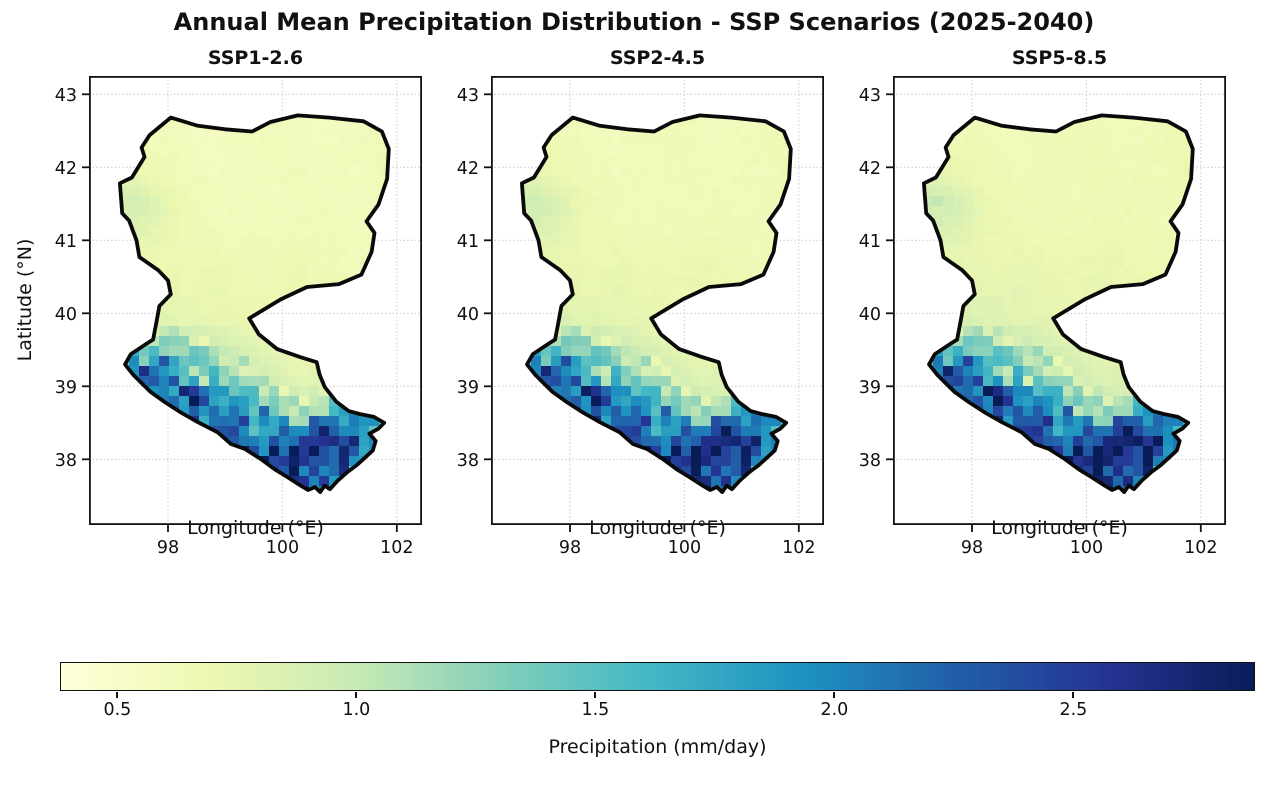 The height and width of the screenshot is (789, 1268). I want to click on subplot-title-ssp2: SSP2-4.5, so click(657, 58).